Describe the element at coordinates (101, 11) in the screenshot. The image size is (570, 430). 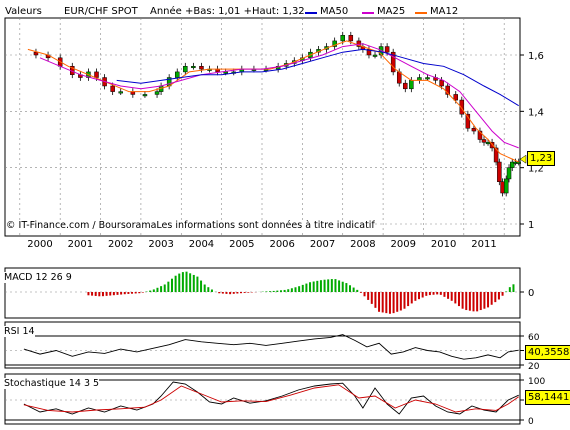
I see `symbol-label: EUR/CHF SPOT` at that location.